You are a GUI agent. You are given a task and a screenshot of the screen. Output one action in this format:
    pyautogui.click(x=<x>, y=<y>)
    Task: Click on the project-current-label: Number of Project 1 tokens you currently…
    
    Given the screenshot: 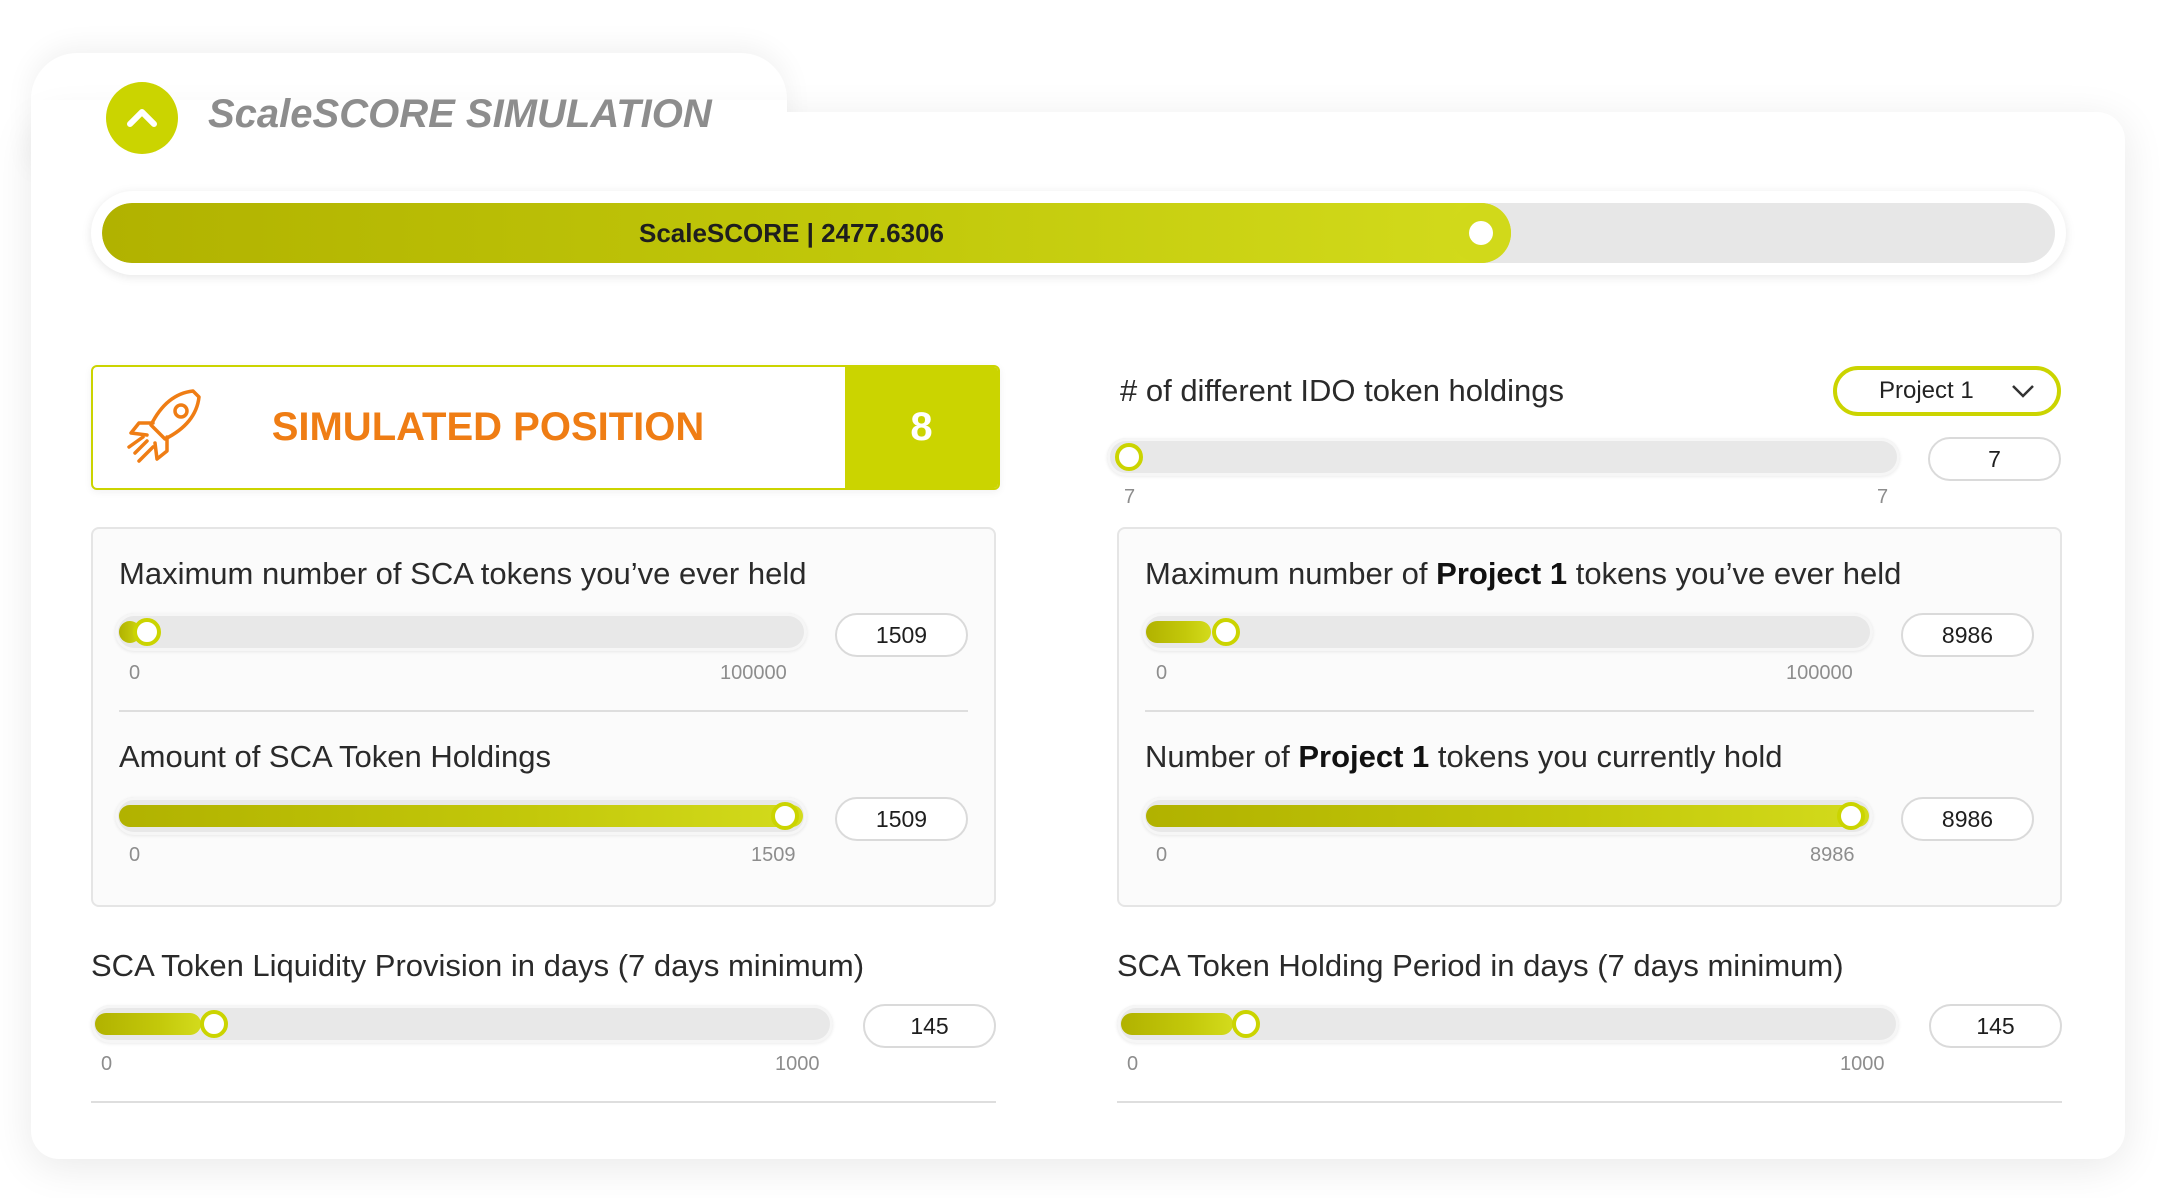 What is the action you would take?
    pyautogui.click(x=1464, y=756)
    